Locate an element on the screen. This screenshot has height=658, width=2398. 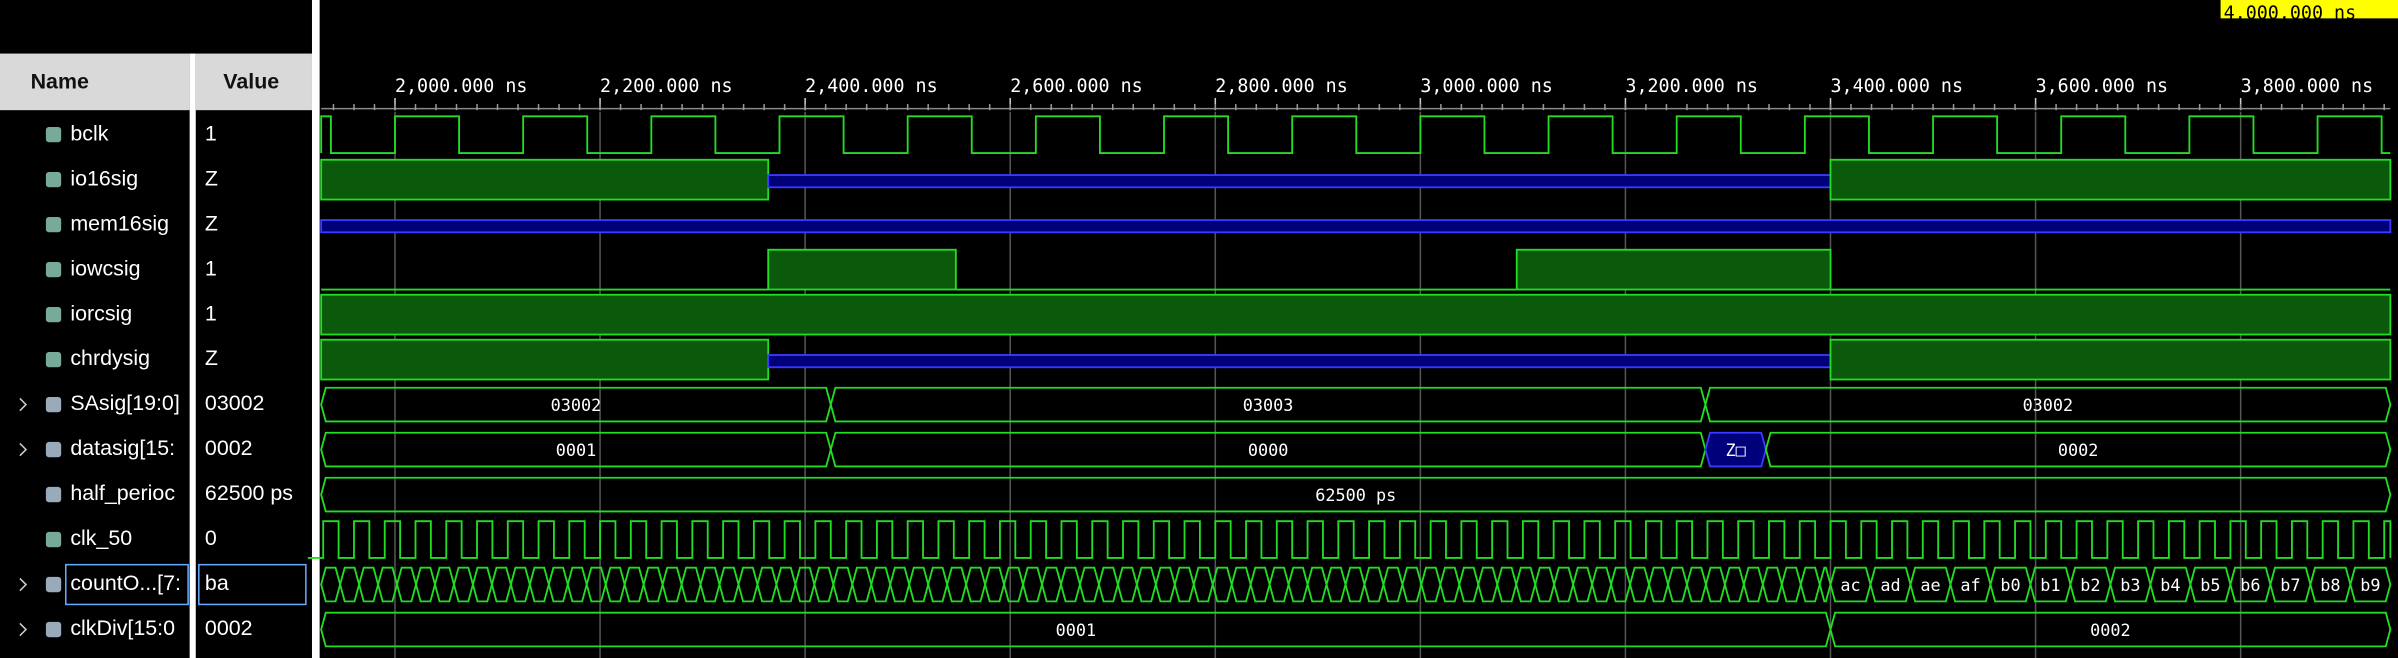
signal-value: ba is located at coordinates (217, 583).